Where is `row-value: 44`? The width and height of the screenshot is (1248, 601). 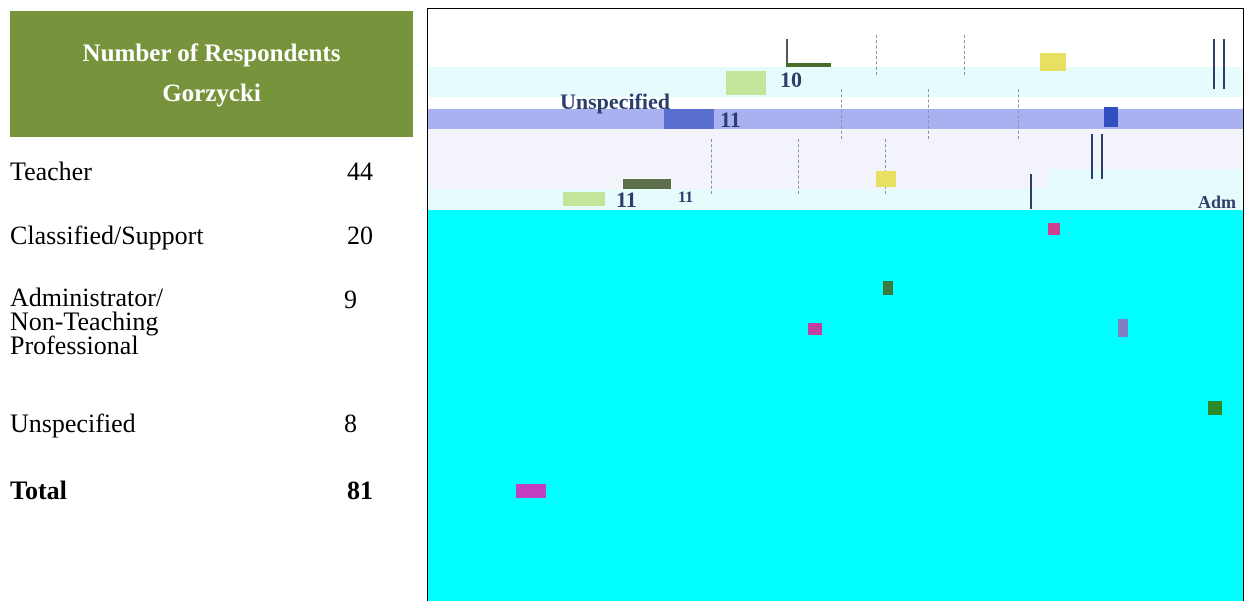
row-value: 44 is located at coordinates (360, 171).